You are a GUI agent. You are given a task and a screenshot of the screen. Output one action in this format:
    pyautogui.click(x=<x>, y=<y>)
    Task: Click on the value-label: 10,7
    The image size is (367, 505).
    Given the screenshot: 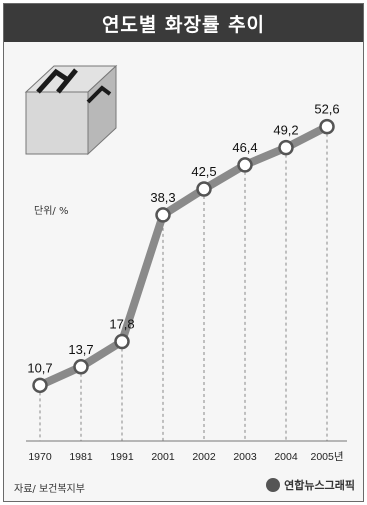 What is the action you would take?
    pyautogui.click(x=39, y=367)
    